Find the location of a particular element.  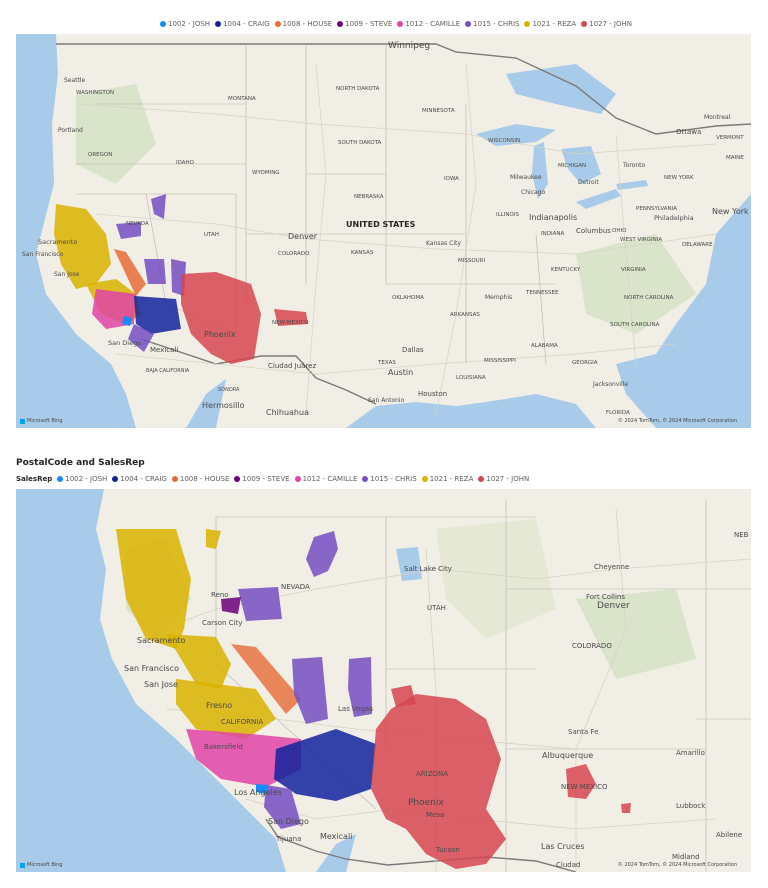

label-winnipeg: Winnipeg is located at coordinates (409, 46).